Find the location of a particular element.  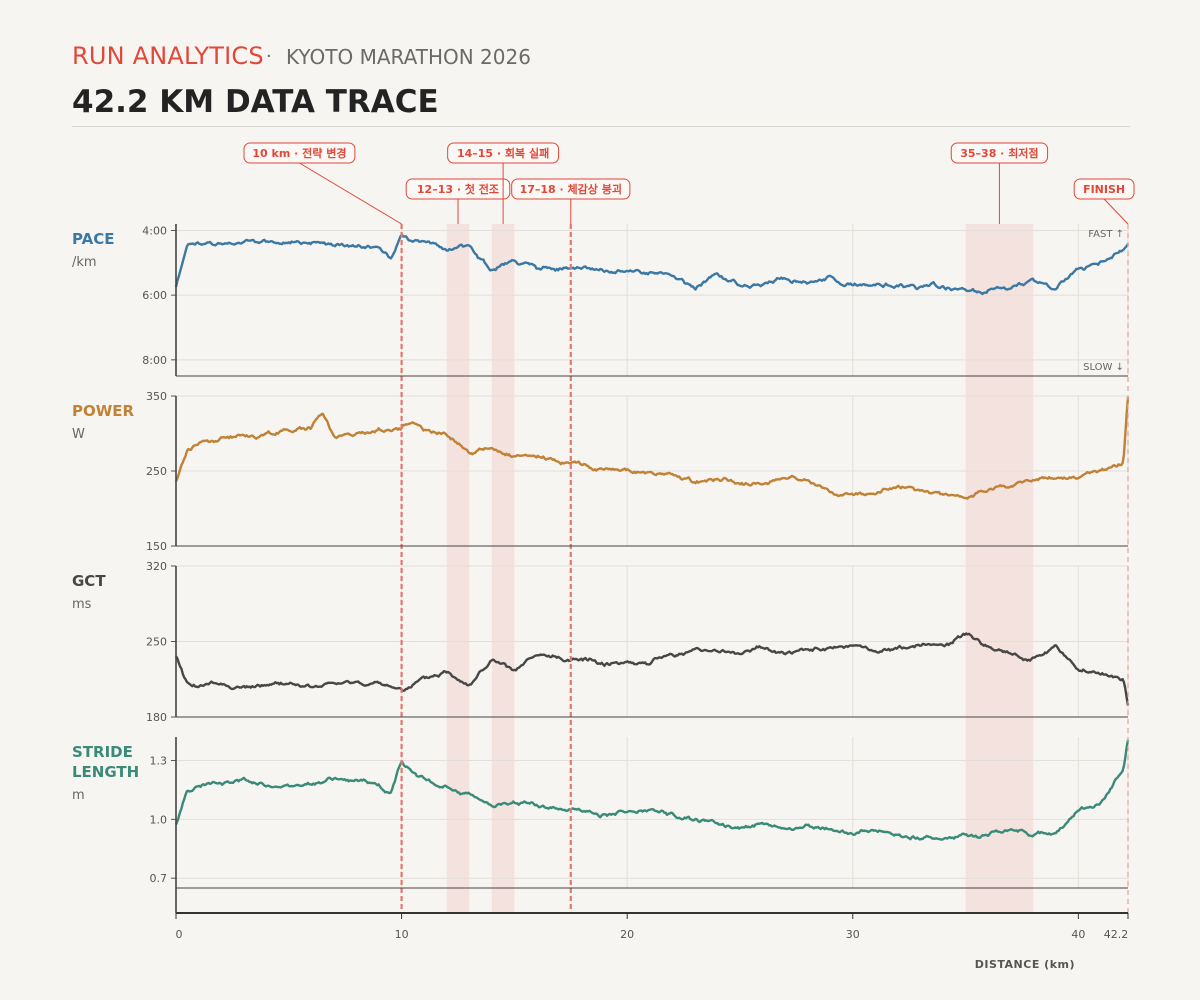

panel-label: POWER is located at coordinates (103, 411).